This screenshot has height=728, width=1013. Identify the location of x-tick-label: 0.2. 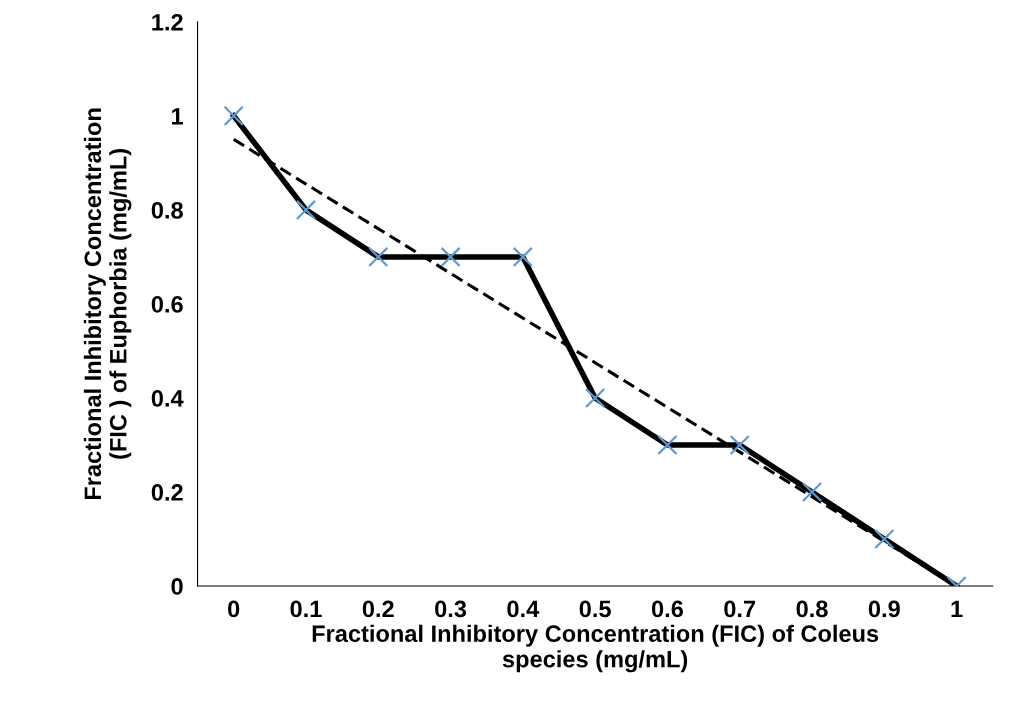
(378, 609).